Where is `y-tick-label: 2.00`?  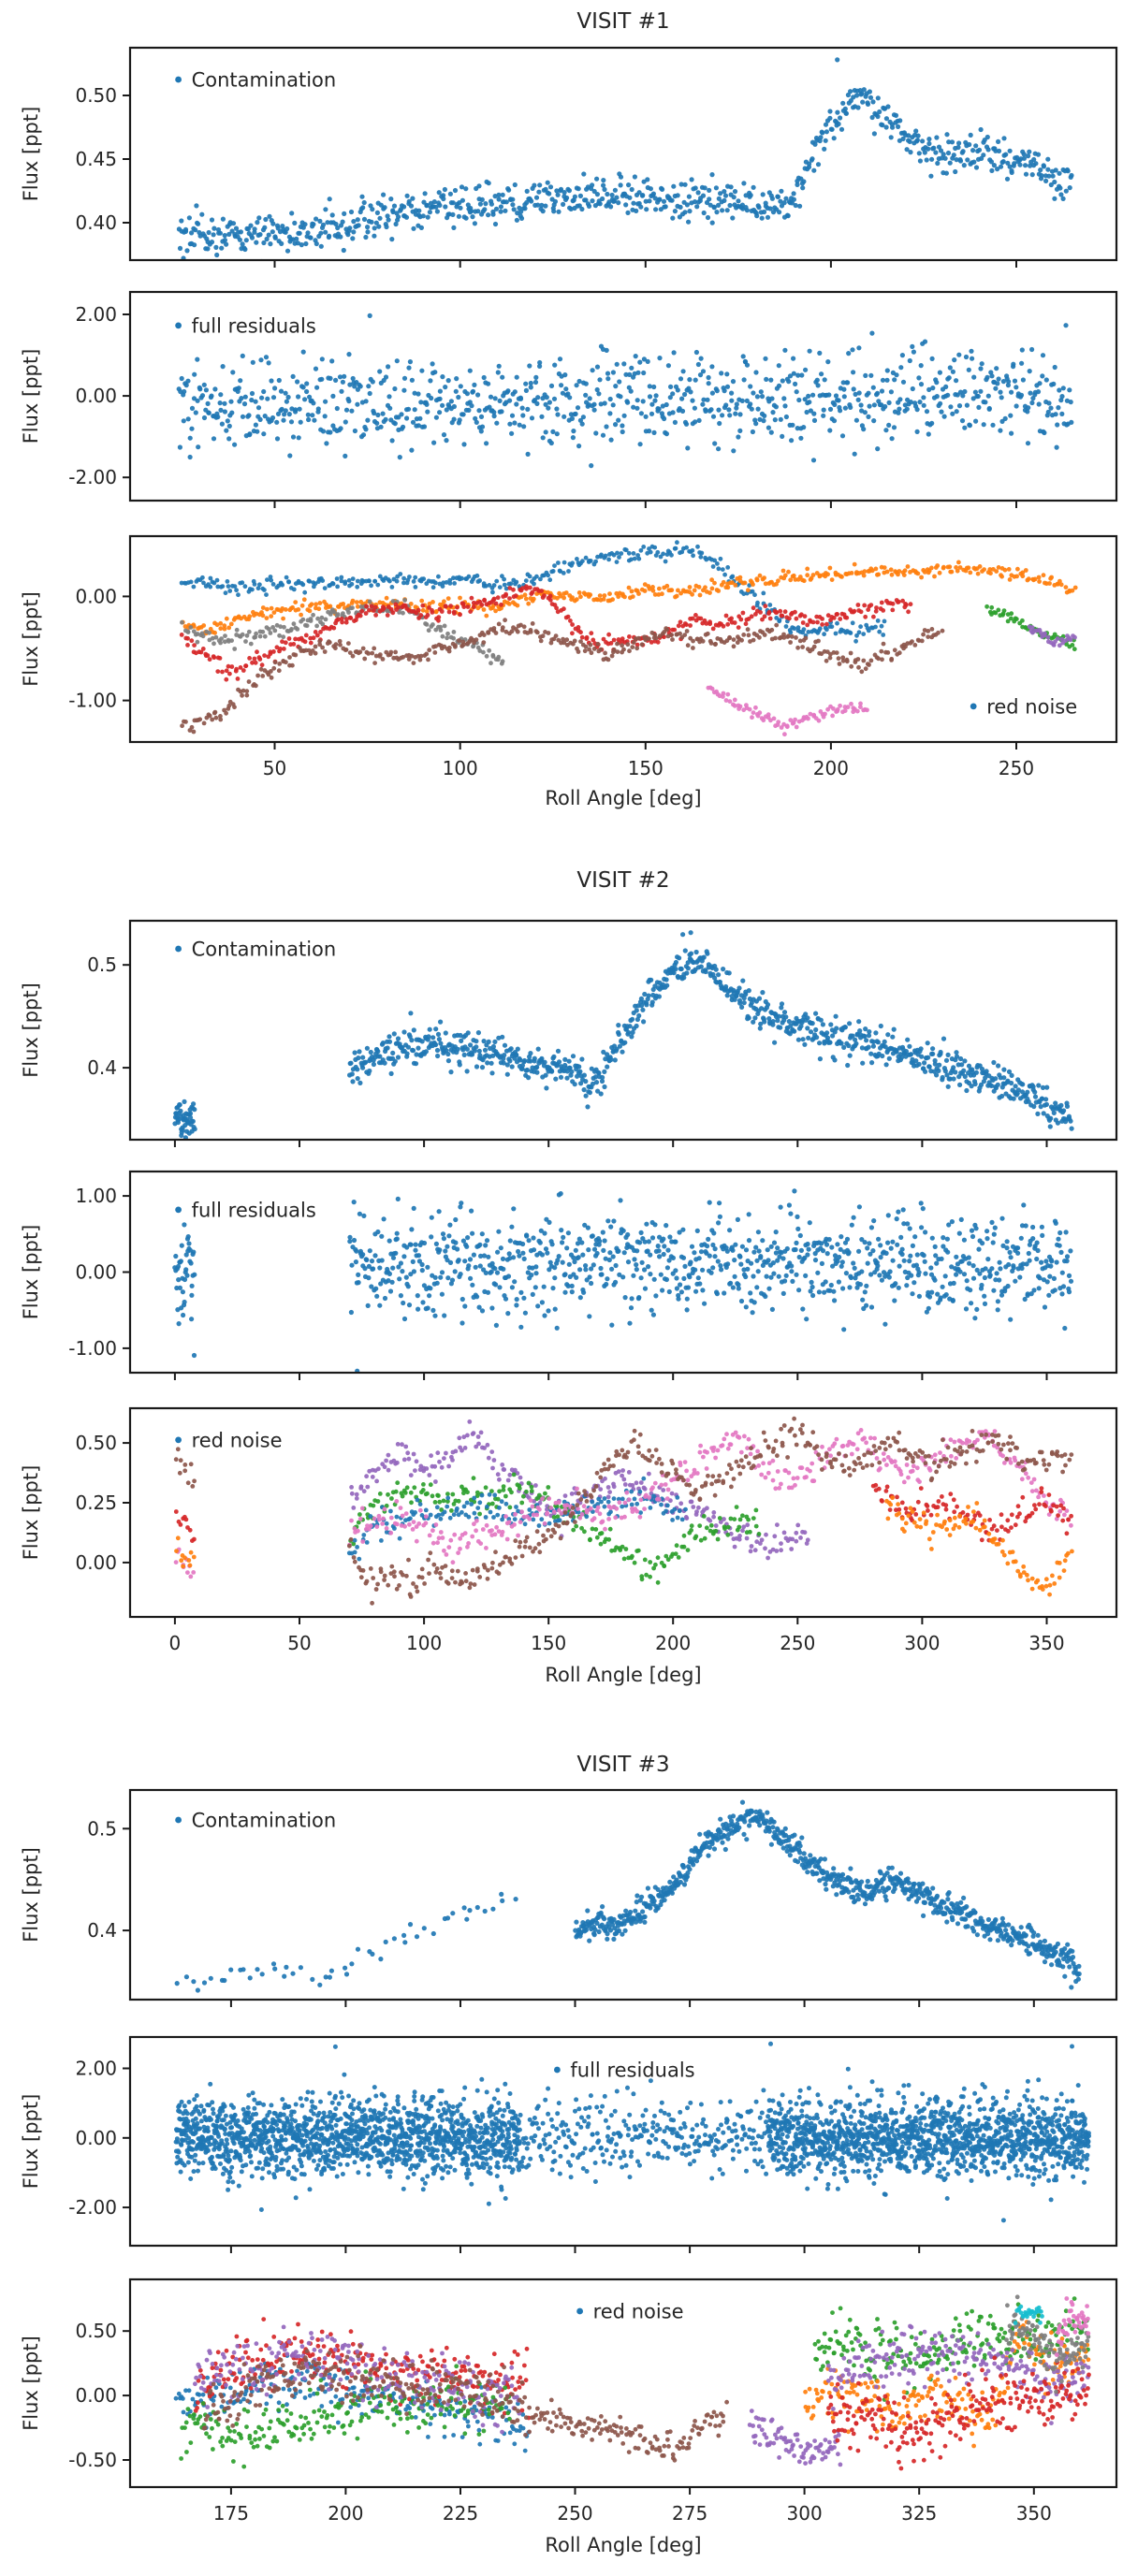
y-tick-label: 2.00 is located at coordinates (96, 314).